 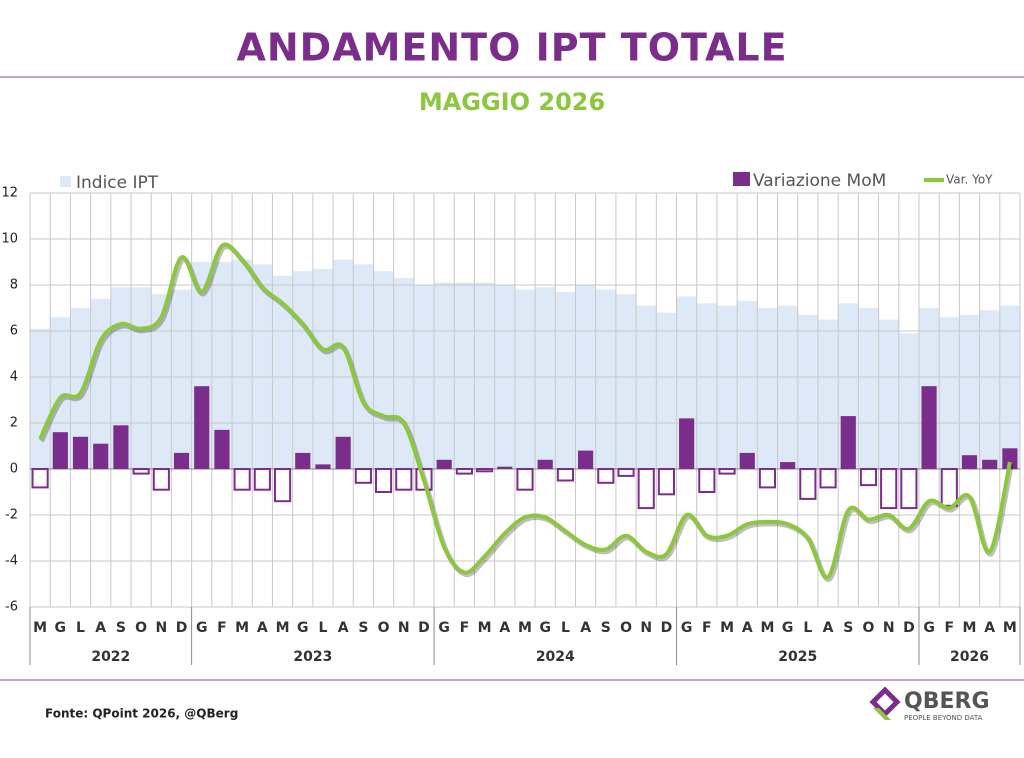 I want to click on x-tick-label: O, so click(x=384, y=628).